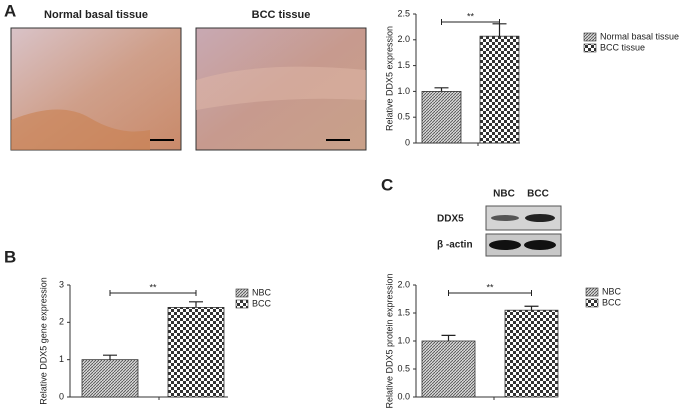  I want to click on panel-label: B, so click(10, 256).